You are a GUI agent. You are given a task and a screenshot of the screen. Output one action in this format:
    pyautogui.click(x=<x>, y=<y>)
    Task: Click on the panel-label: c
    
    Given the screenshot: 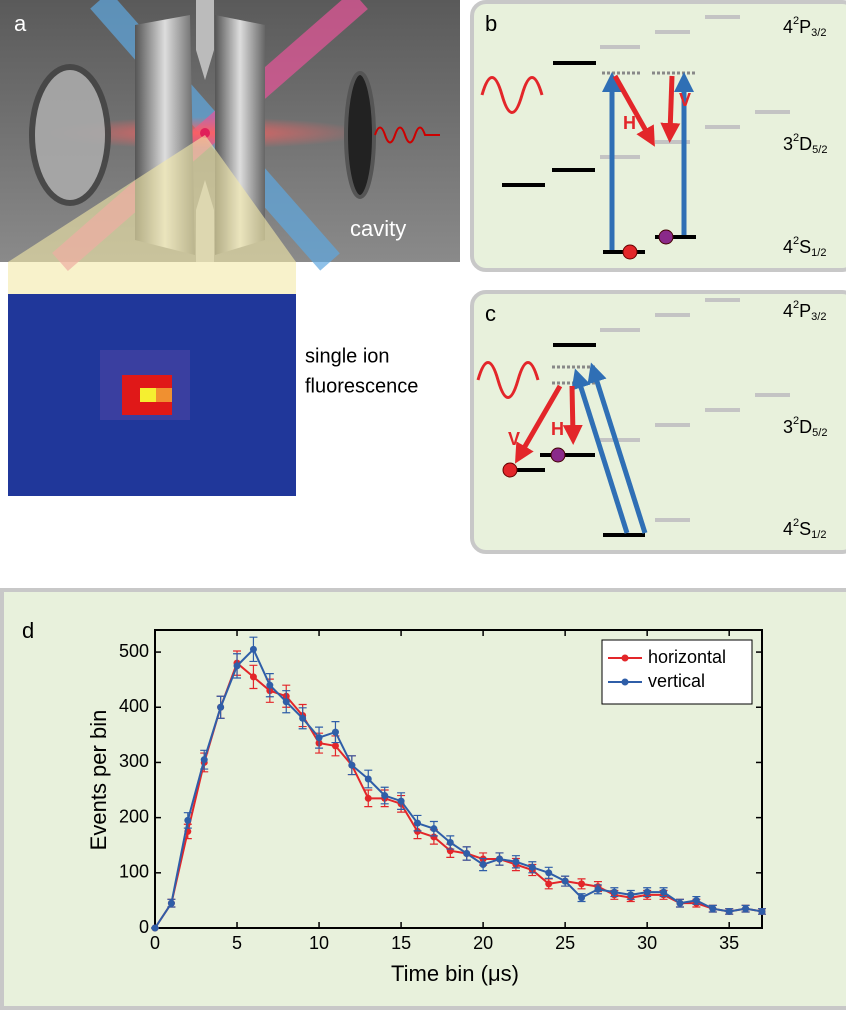 What is the action you would take?
    pyautogui.click(x=490, y=313)
    